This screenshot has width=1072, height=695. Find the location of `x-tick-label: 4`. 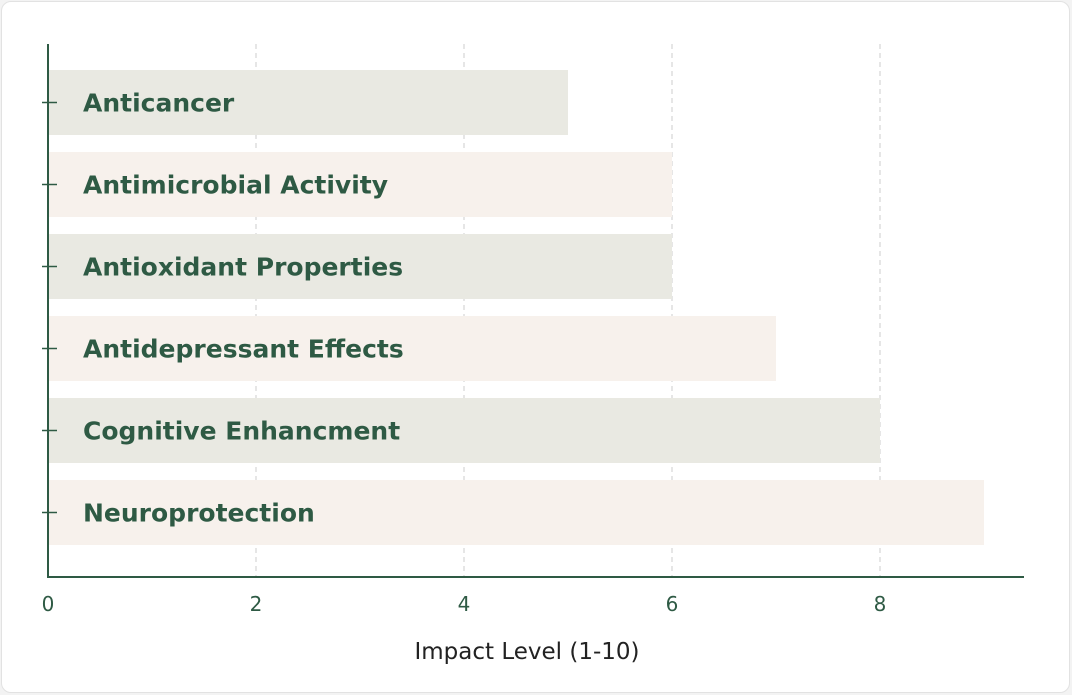

x-tick-label: 4 is located at coordinates (464, 604).